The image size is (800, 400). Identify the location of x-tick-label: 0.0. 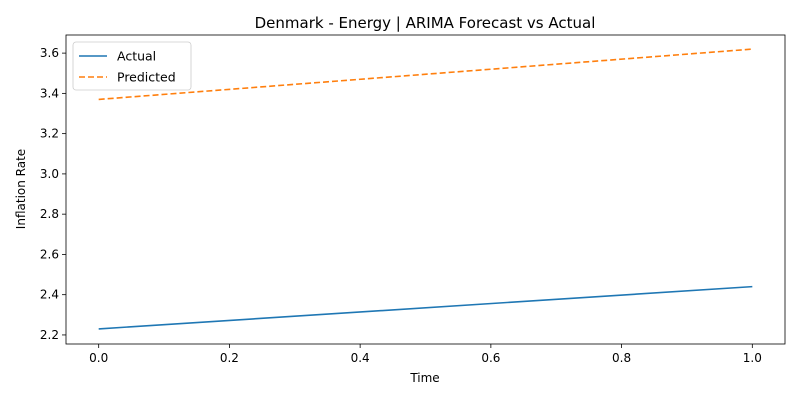
(98, 358).